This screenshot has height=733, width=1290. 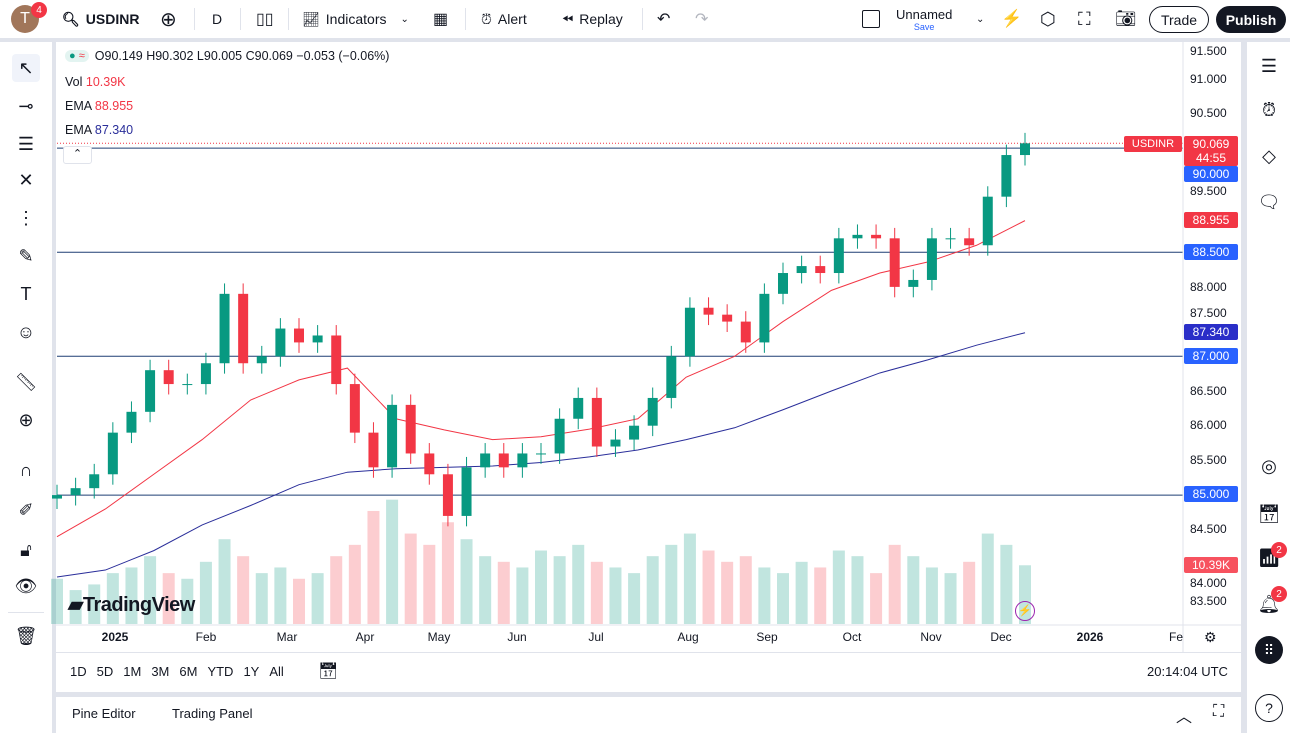 I want to click on interval-button: D, so click(x=217, y=19).